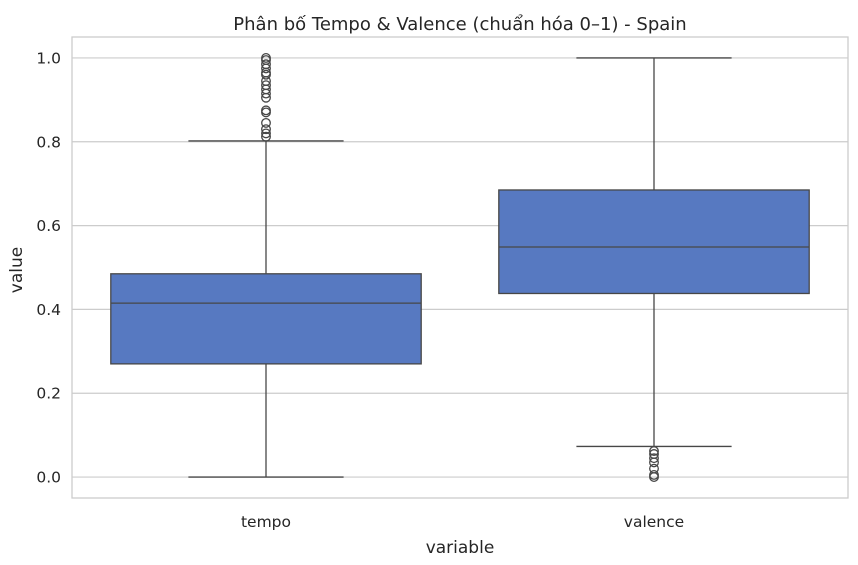  Describe the element at coordinates (654, 522) in the screenshot. I see `x-tick-label: valence` at that location.